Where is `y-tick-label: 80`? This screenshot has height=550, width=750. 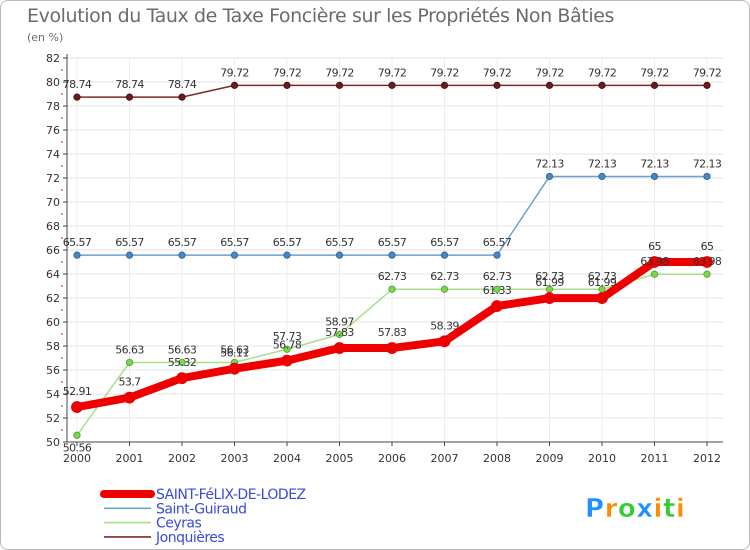 y-tick-label: 80 is located at coordinates (53, 82).